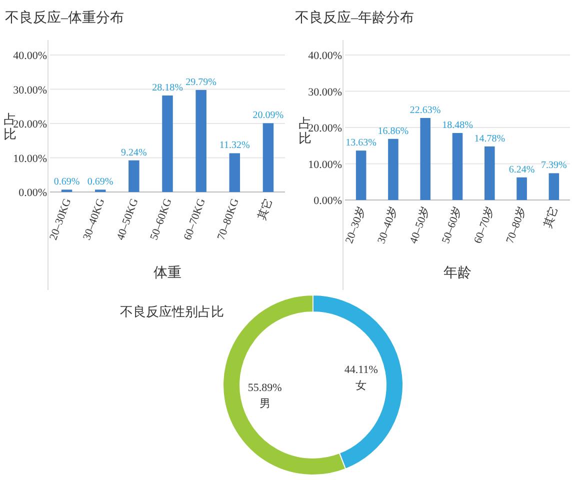 The width and height of the screenshot is (572, 480). I want to click on text: 不良反应性别占比, so click(172, 311).